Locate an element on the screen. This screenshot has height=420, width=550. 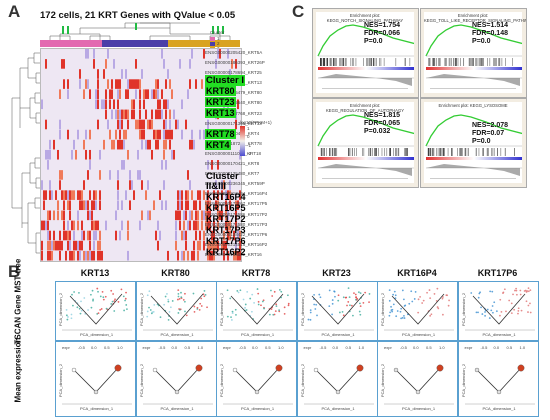
gene-highlight-label: KRT17P2 is located at coordinates (226, 219).